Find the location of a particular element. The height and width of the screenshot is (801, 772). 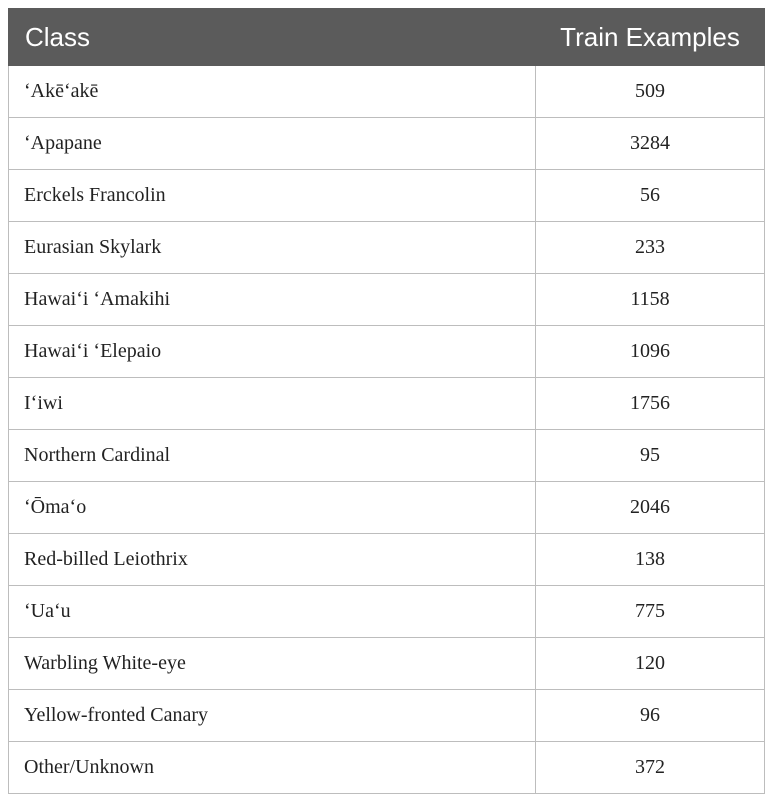

class-cell: Other/Unknown is located at coordinates (272, 767).